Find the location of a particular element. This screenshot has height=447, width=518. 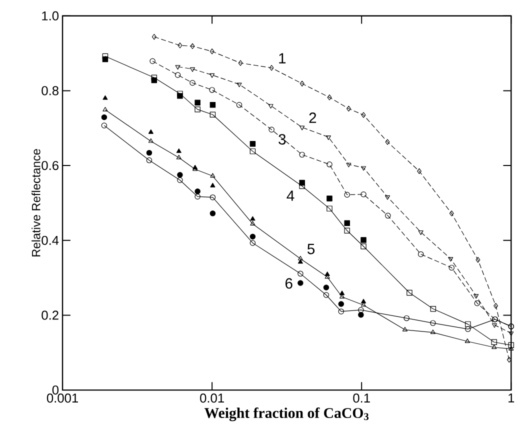

series-label: 3 is located at coordinates (282, 139).